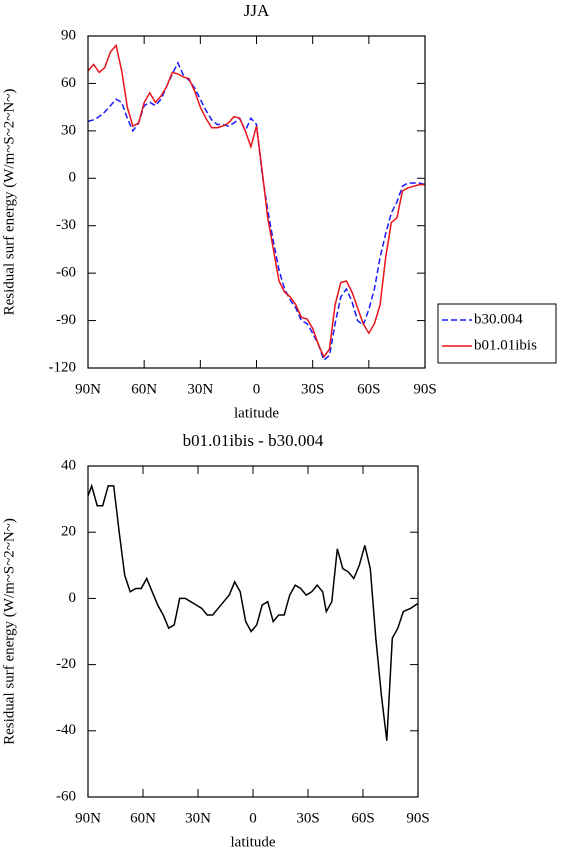 Image resolution: width=570 pixels, height=851 pixels. I want to click on legend-label: b01.01ibis, so click(505, 345).